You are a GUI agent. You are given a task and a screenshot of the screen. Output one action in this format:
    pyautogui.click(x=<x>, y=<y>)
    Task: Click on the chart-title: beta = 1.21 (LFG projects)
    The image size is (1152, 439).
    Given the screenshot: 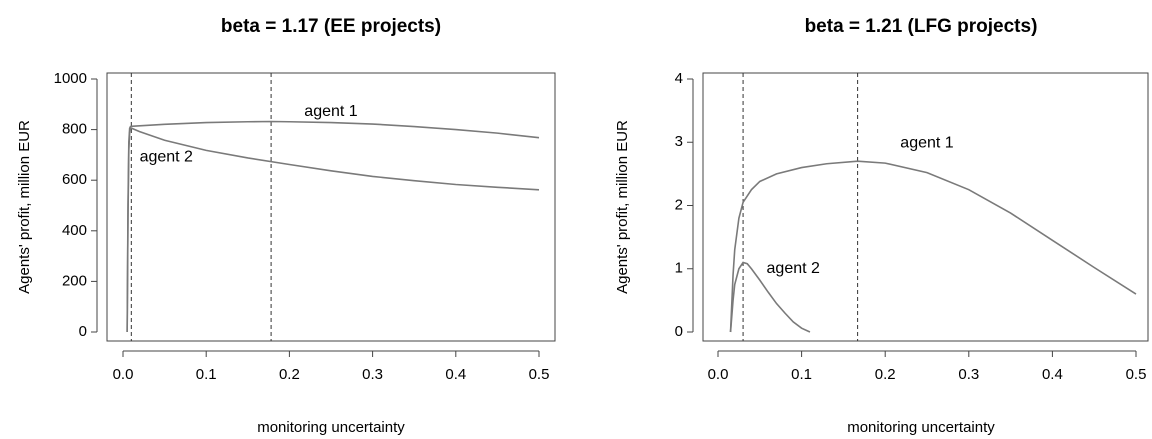 What is the action you would take?
    pyautogui.click(x=921, y=26)
    